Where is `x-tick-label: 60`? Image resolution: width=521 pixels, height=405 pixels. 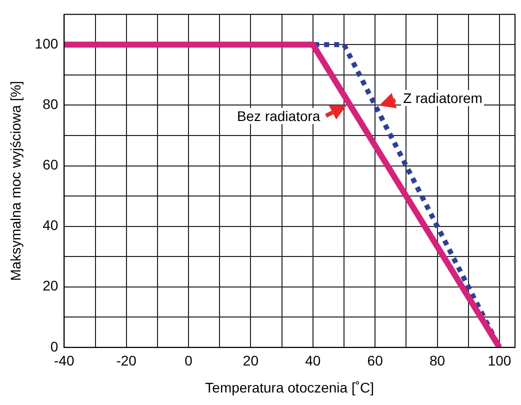
x-tick-label: 60 is located at coordinates (375, 360).